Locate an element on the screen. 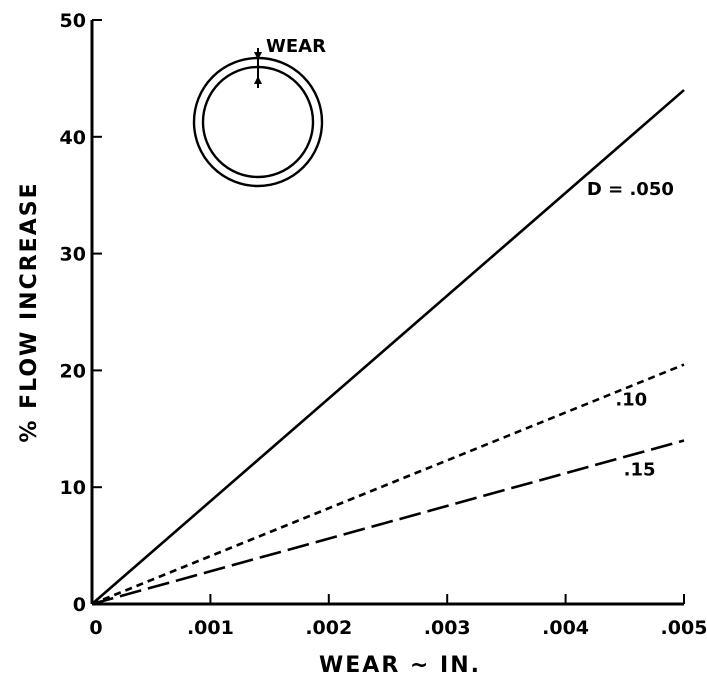 This screenshot has width=707, height=691. x-tick-label: .001 is located at coordinates (210, 628).